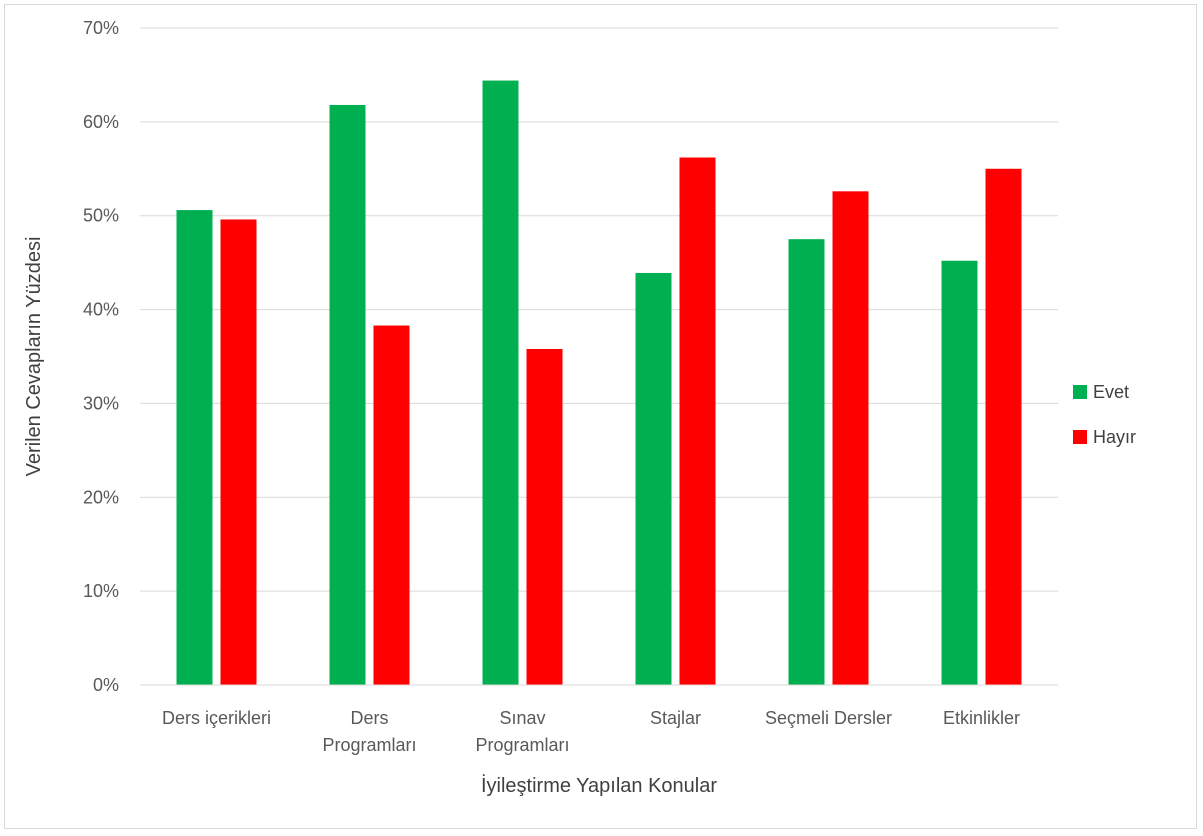 The height and width of the screenshot is (836, 1203). What do you see at coordinates (238, 452) in the screenshot?
I see `bar-hayır-0` at bounding box center [238, 452].